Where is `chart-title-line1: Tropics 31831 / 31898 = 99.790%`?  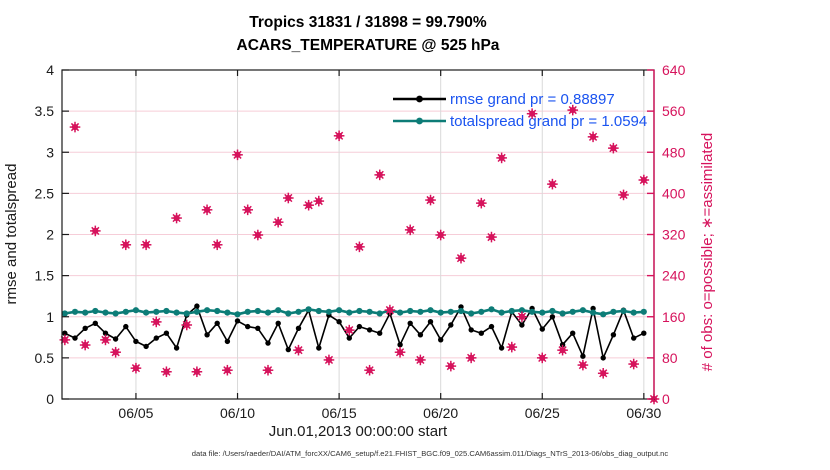 chart-title-line1: Tropics 31831 / 31898 = 99.790% is located at coordinates (368, 22).